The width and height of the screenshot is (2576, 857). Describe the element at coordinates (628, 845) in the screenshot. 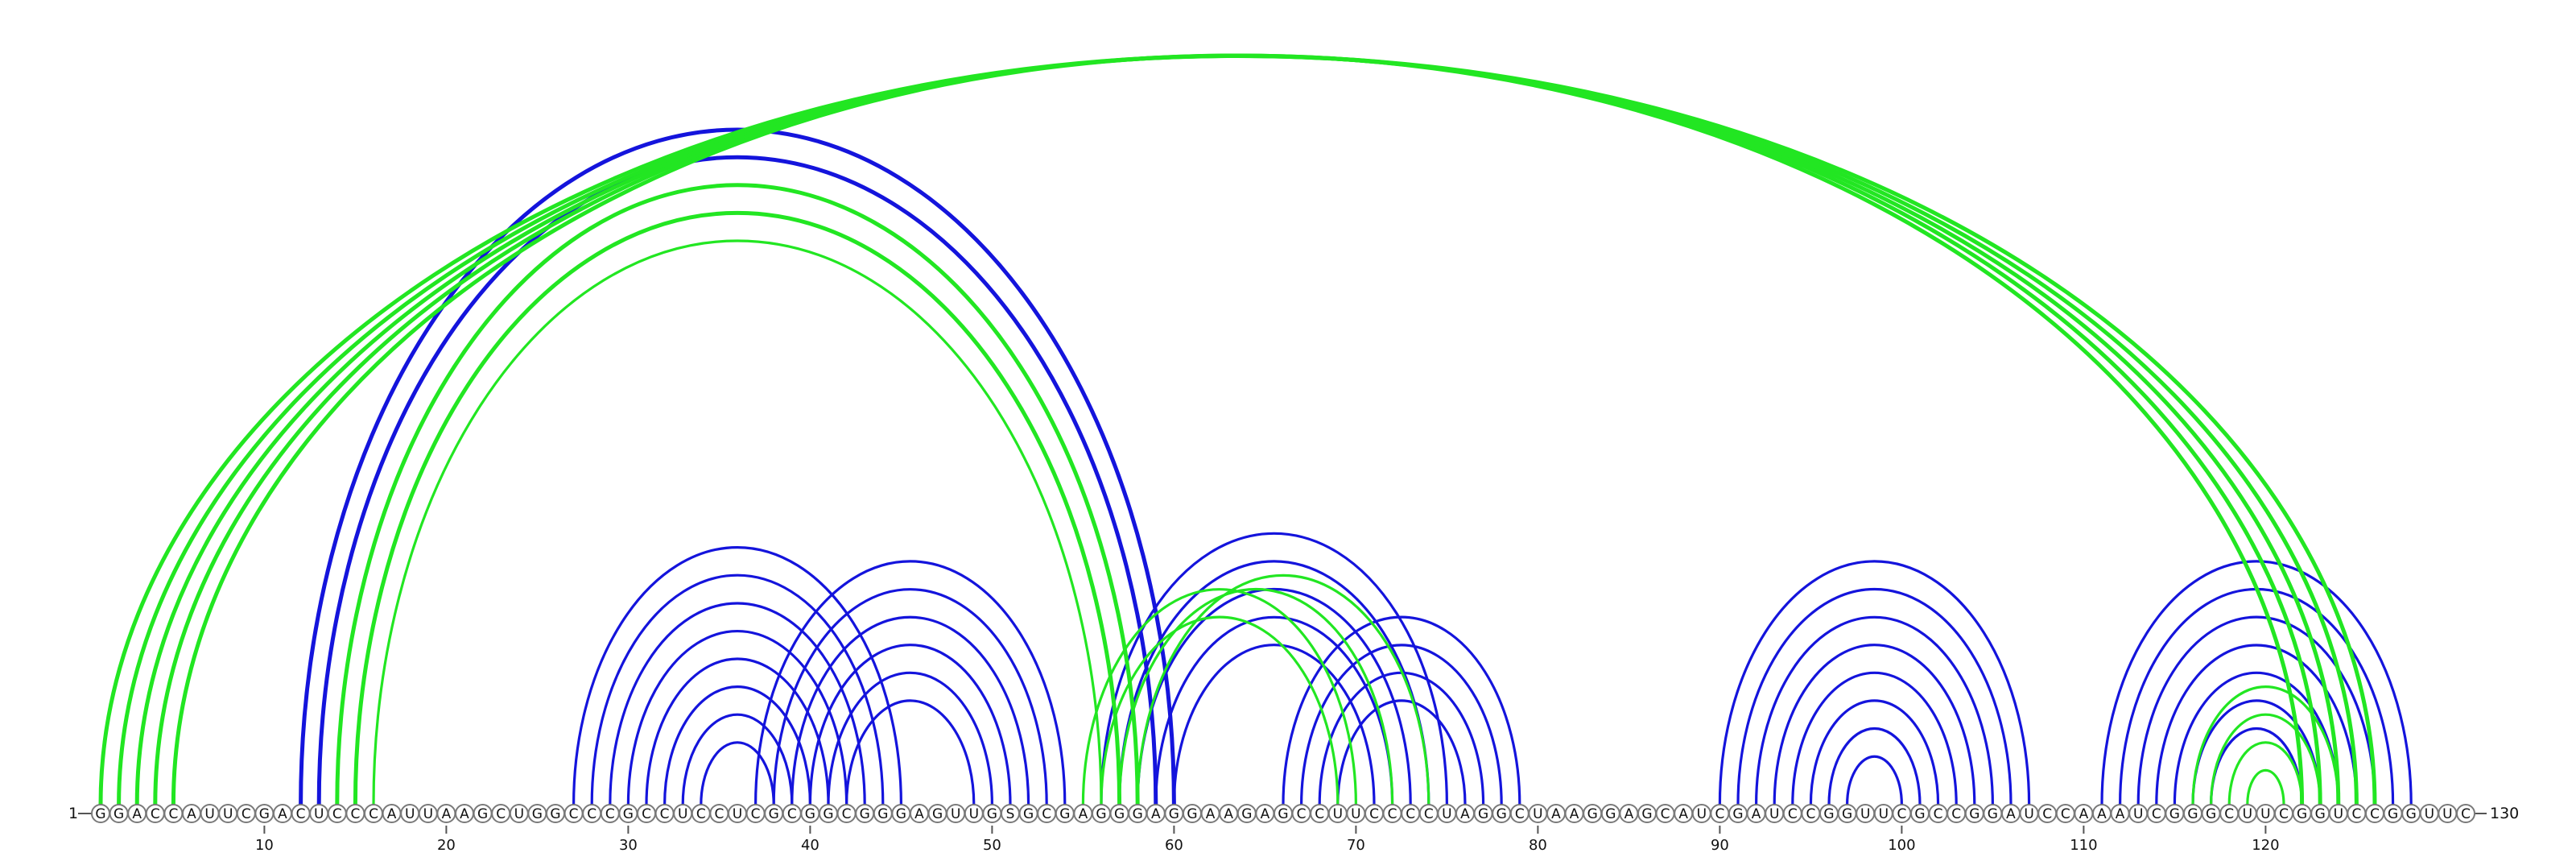

I see `axis-tick-label: 30` at that location.